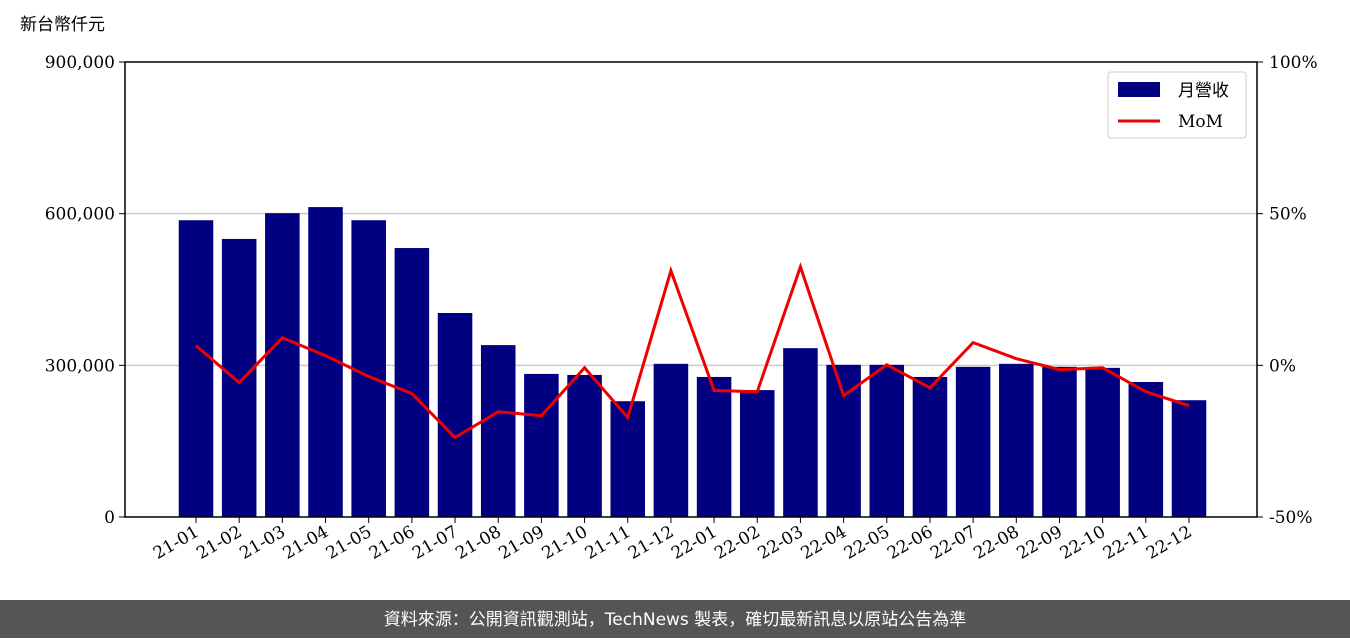 The width and height of the screenshot is (1350, 642). Describe the element at coordinates (80, 215) in the screenshot. I see `y-tick-label: 600,000` at that location.